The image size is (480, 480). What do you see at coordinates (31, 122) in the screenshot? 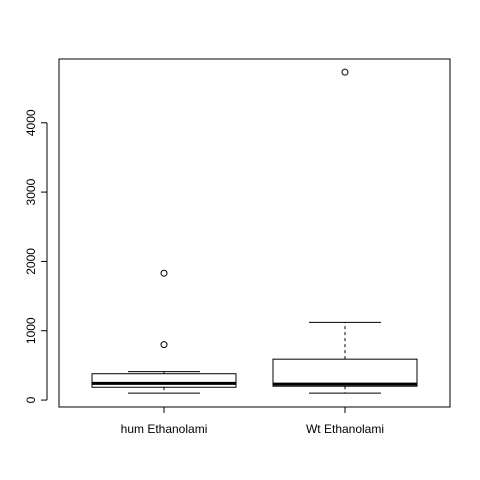
I see `y-tick-label: 4000` at bounding box center [31, 122].